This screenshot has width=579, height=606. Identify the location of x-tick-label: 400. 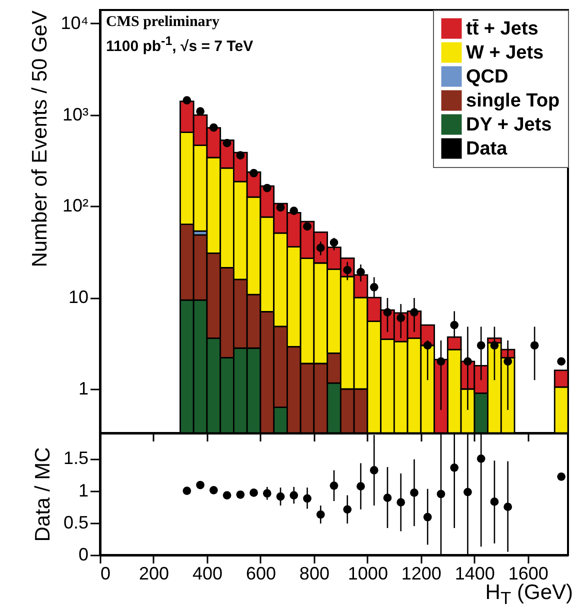
(207, 574).